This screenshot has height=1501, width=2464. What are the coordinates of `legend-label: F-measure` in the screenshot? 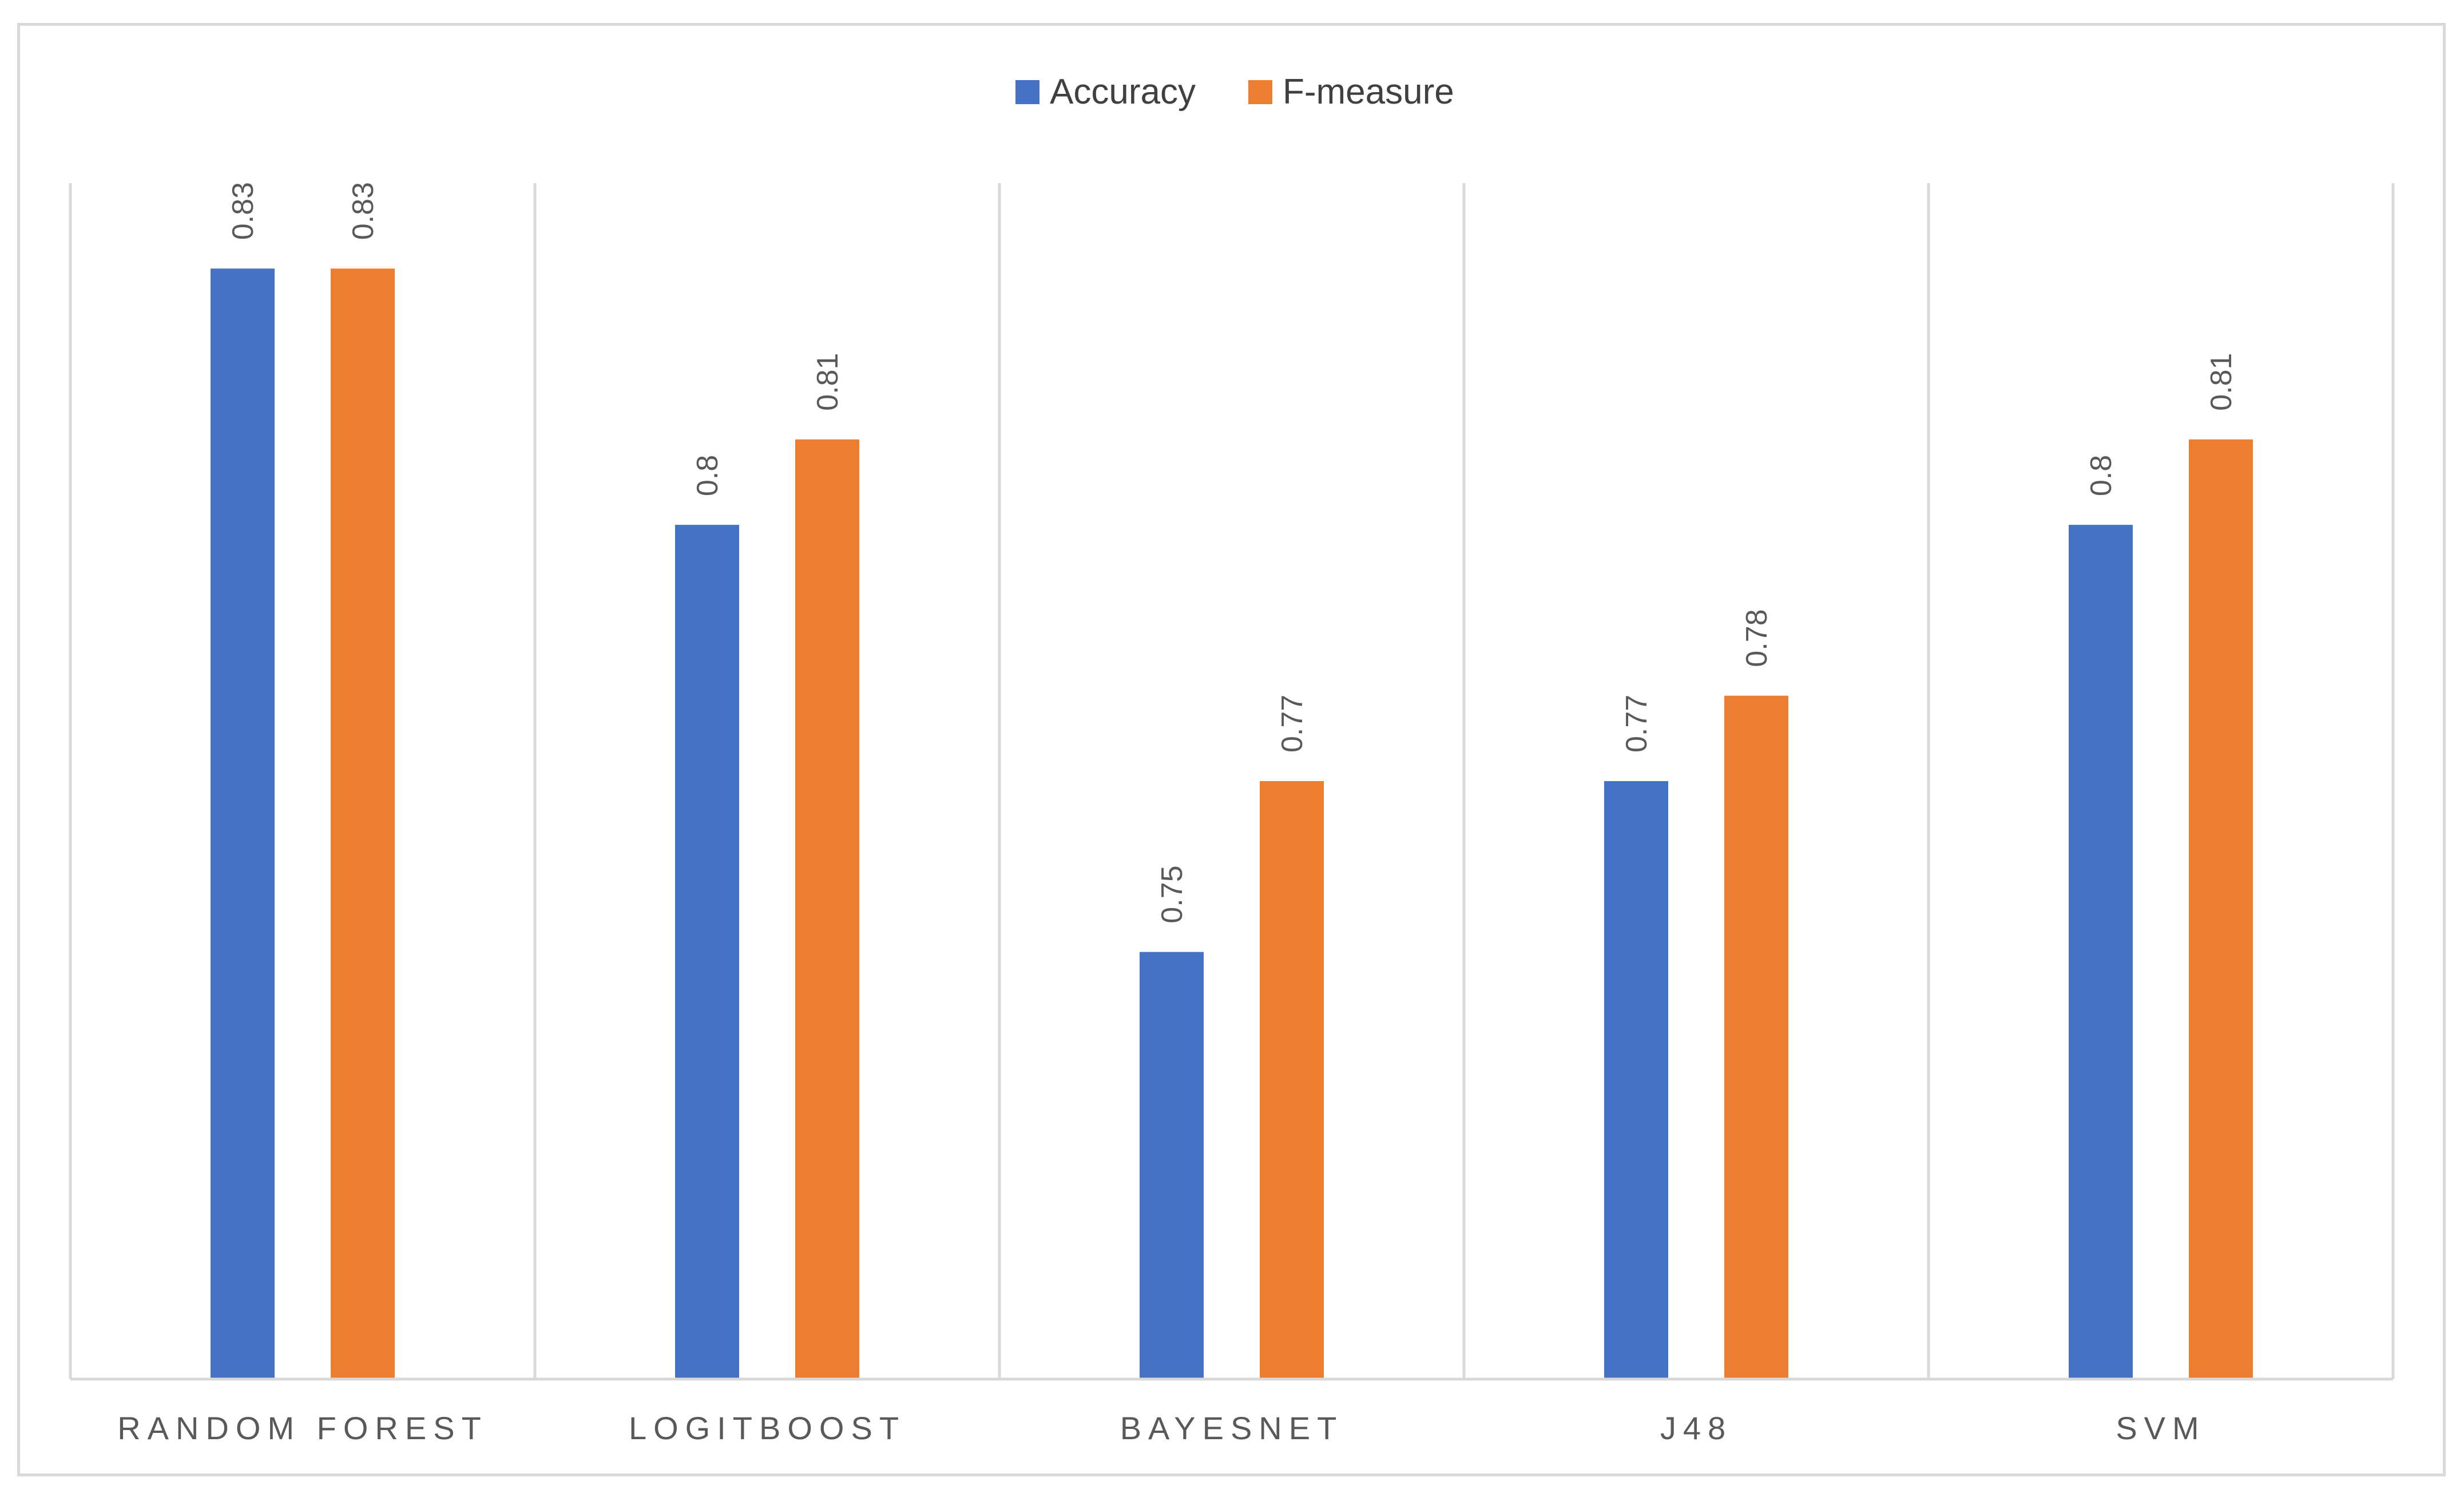 It's located at (1368, 92).